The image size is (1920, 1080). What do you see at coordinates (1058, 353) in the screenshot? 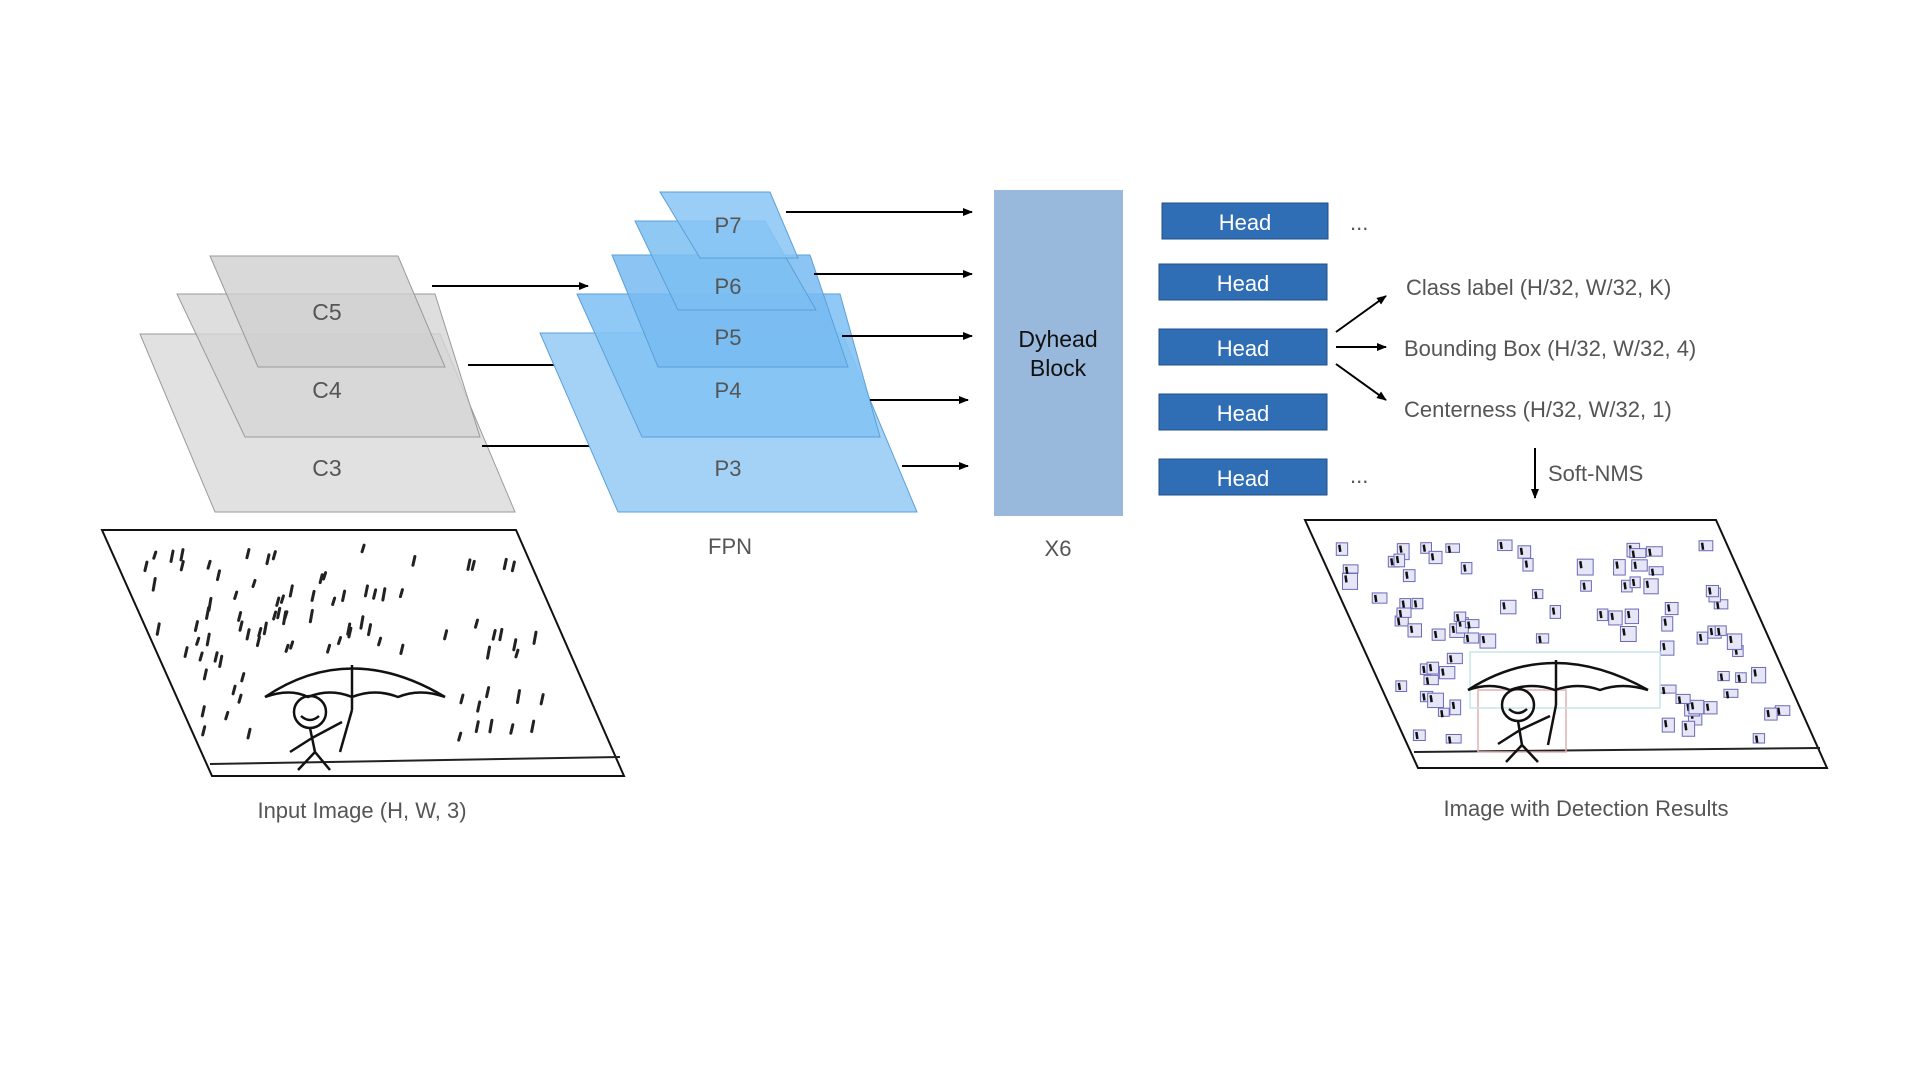
I see `dyhead-block` at bounding box center [1058, 353].